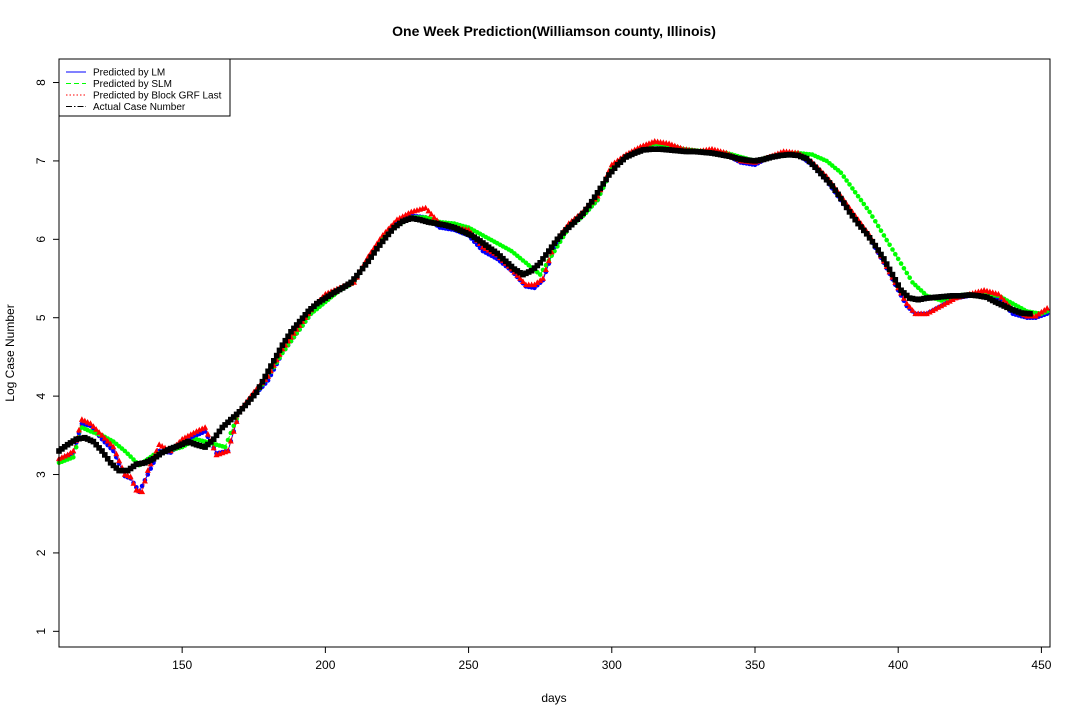 This screenshot has height=720, width=1080. I want to click on y-tick-label: 8, so click(41, 82).